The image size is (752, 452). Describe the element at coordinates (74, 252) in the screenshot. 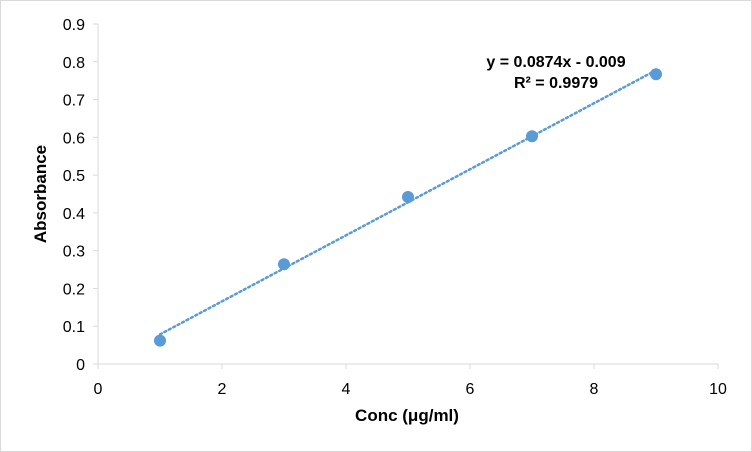

I see `y-tick-label: 0.3` at that location.